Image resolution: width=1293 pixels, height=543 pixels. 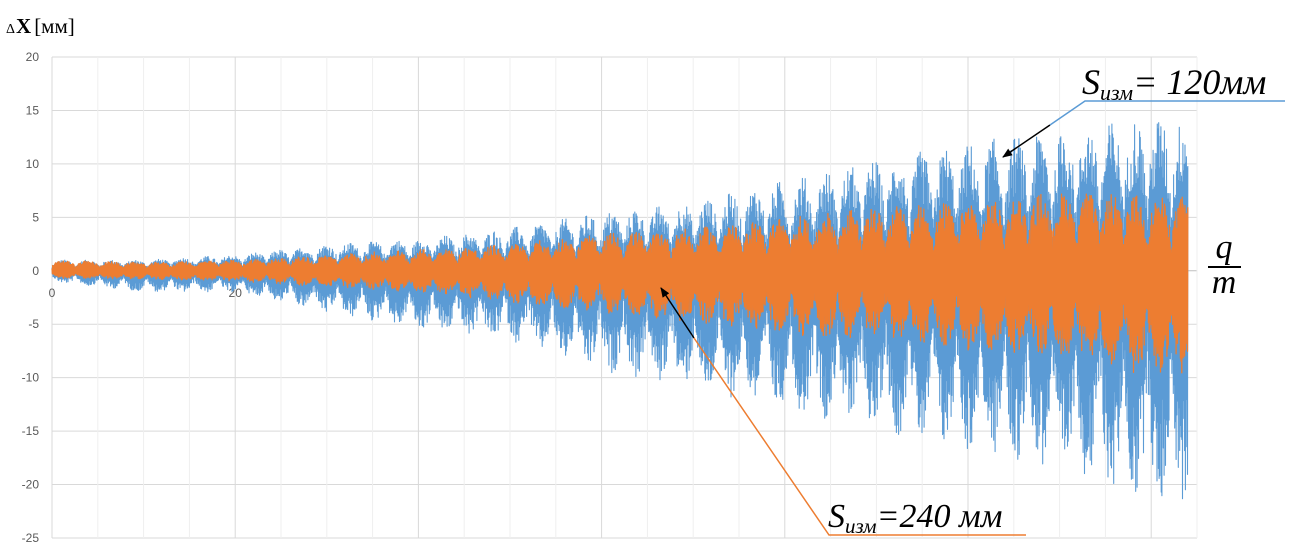 I want to click on y-tick-label: -15, so click(x=31, y=431).